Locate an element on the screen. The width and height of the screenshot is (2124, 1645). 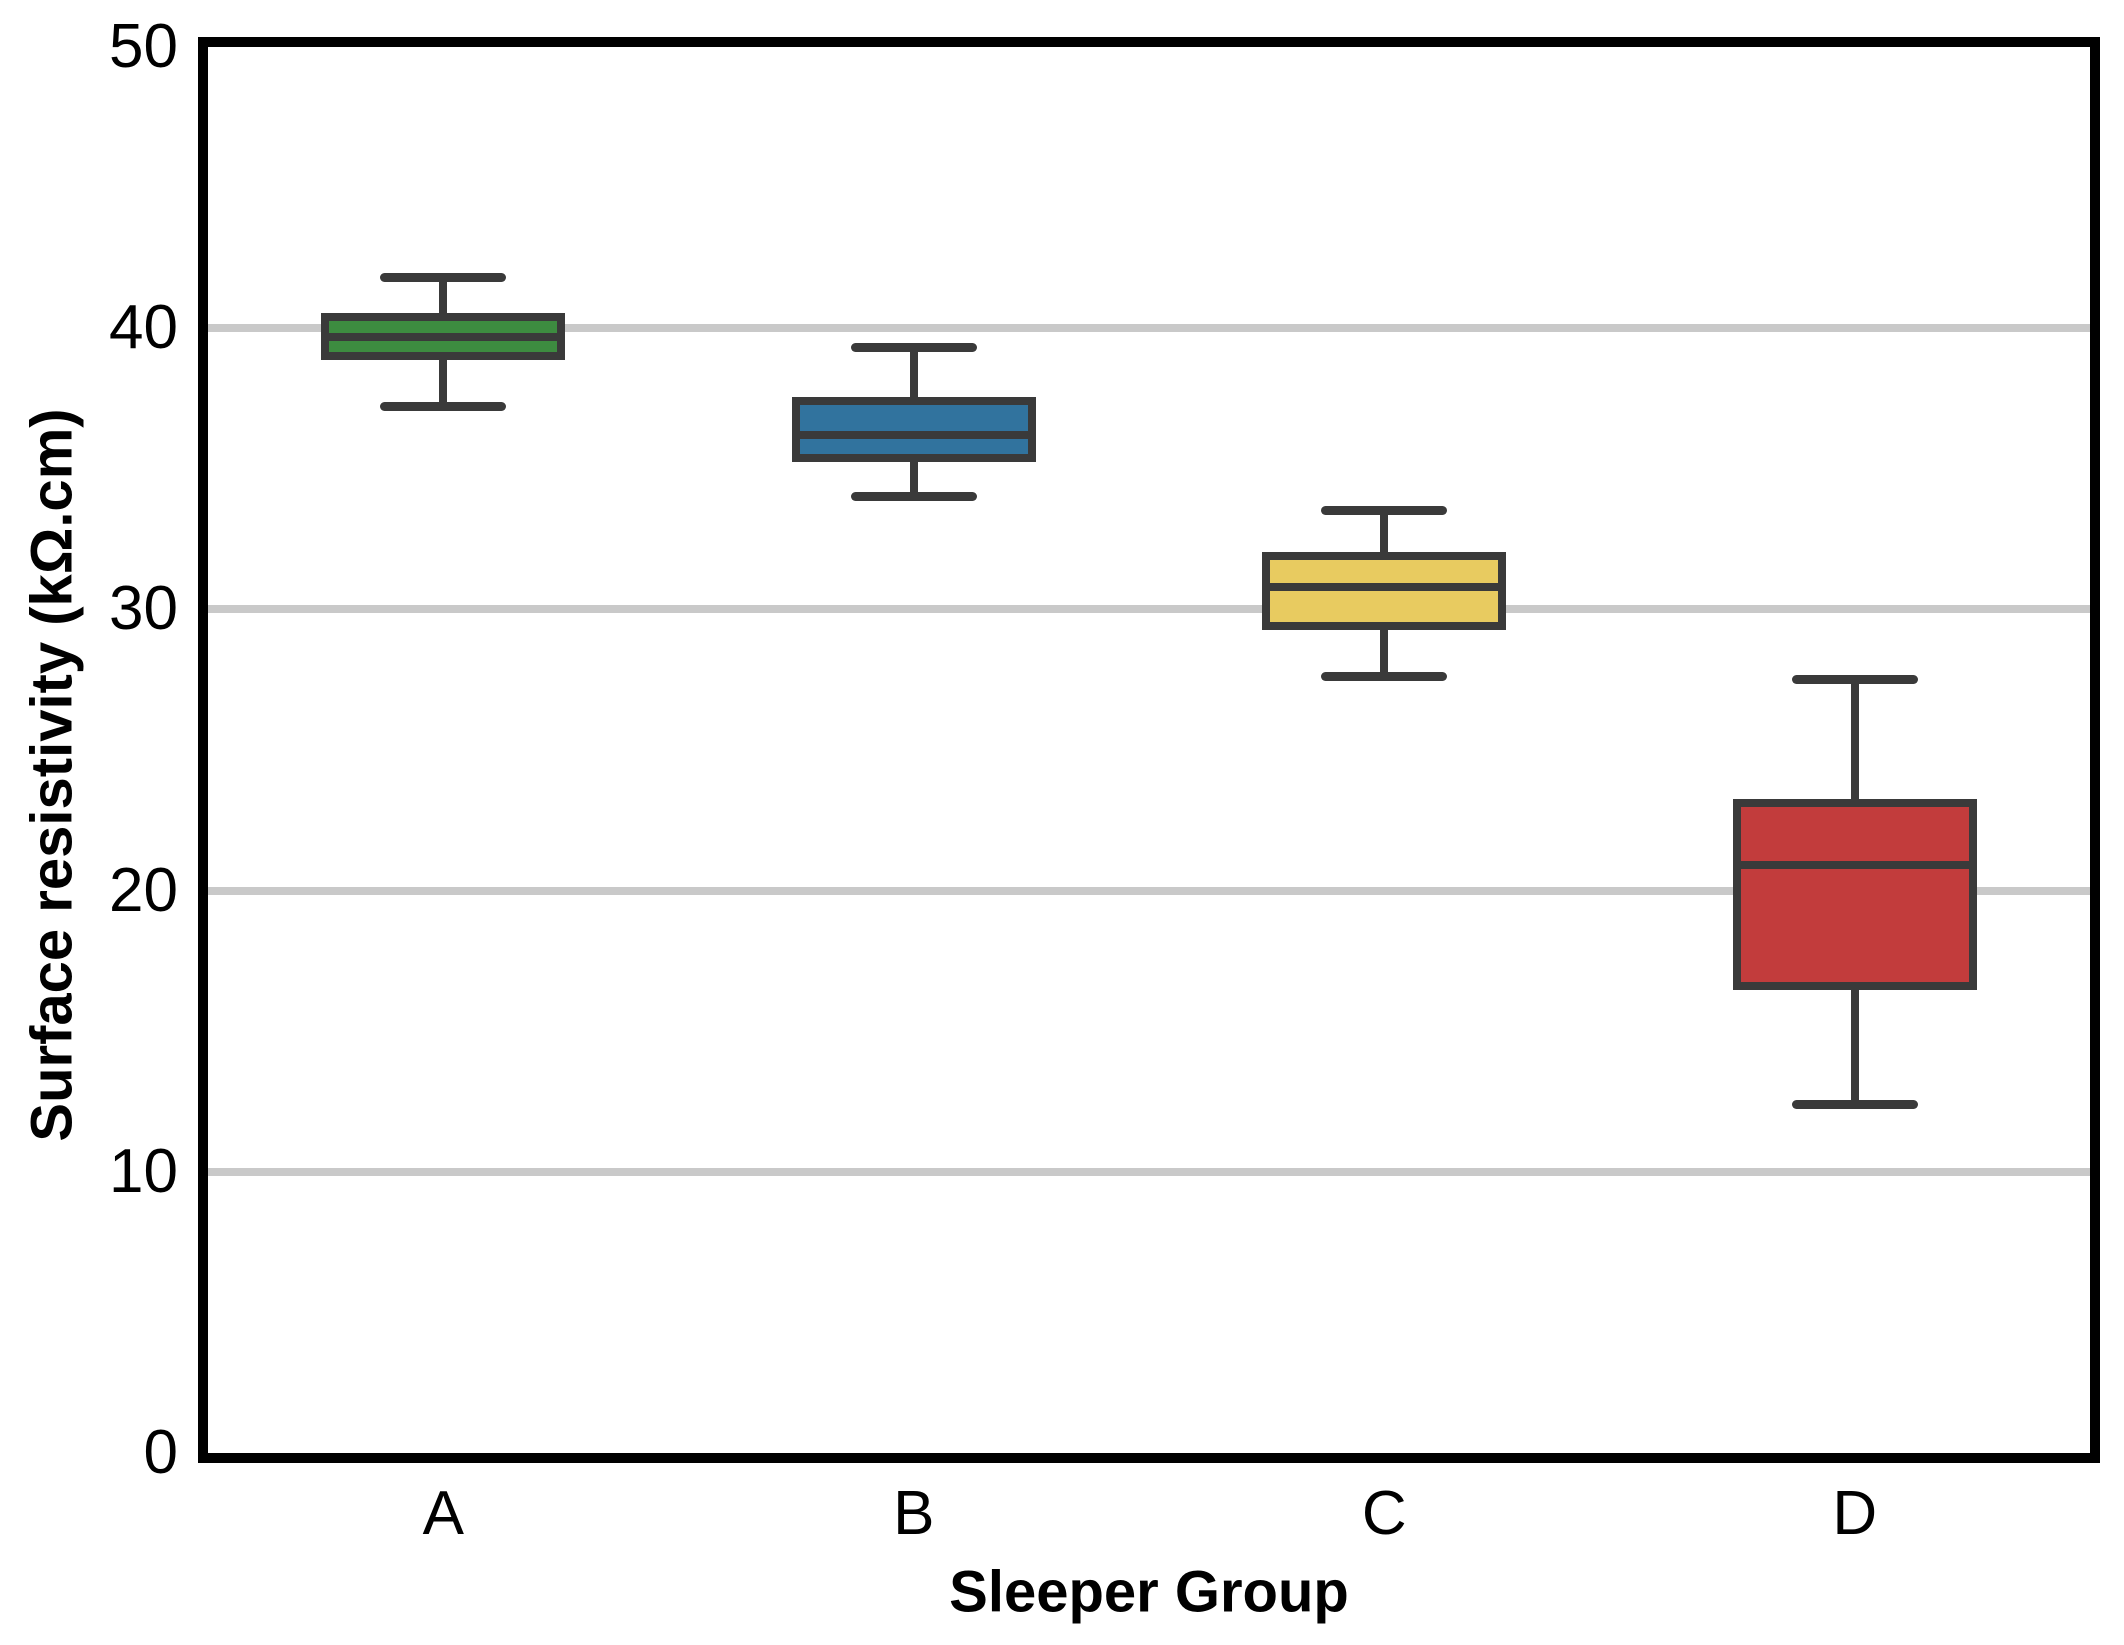
box-c is located at coordinates (1384, 591).